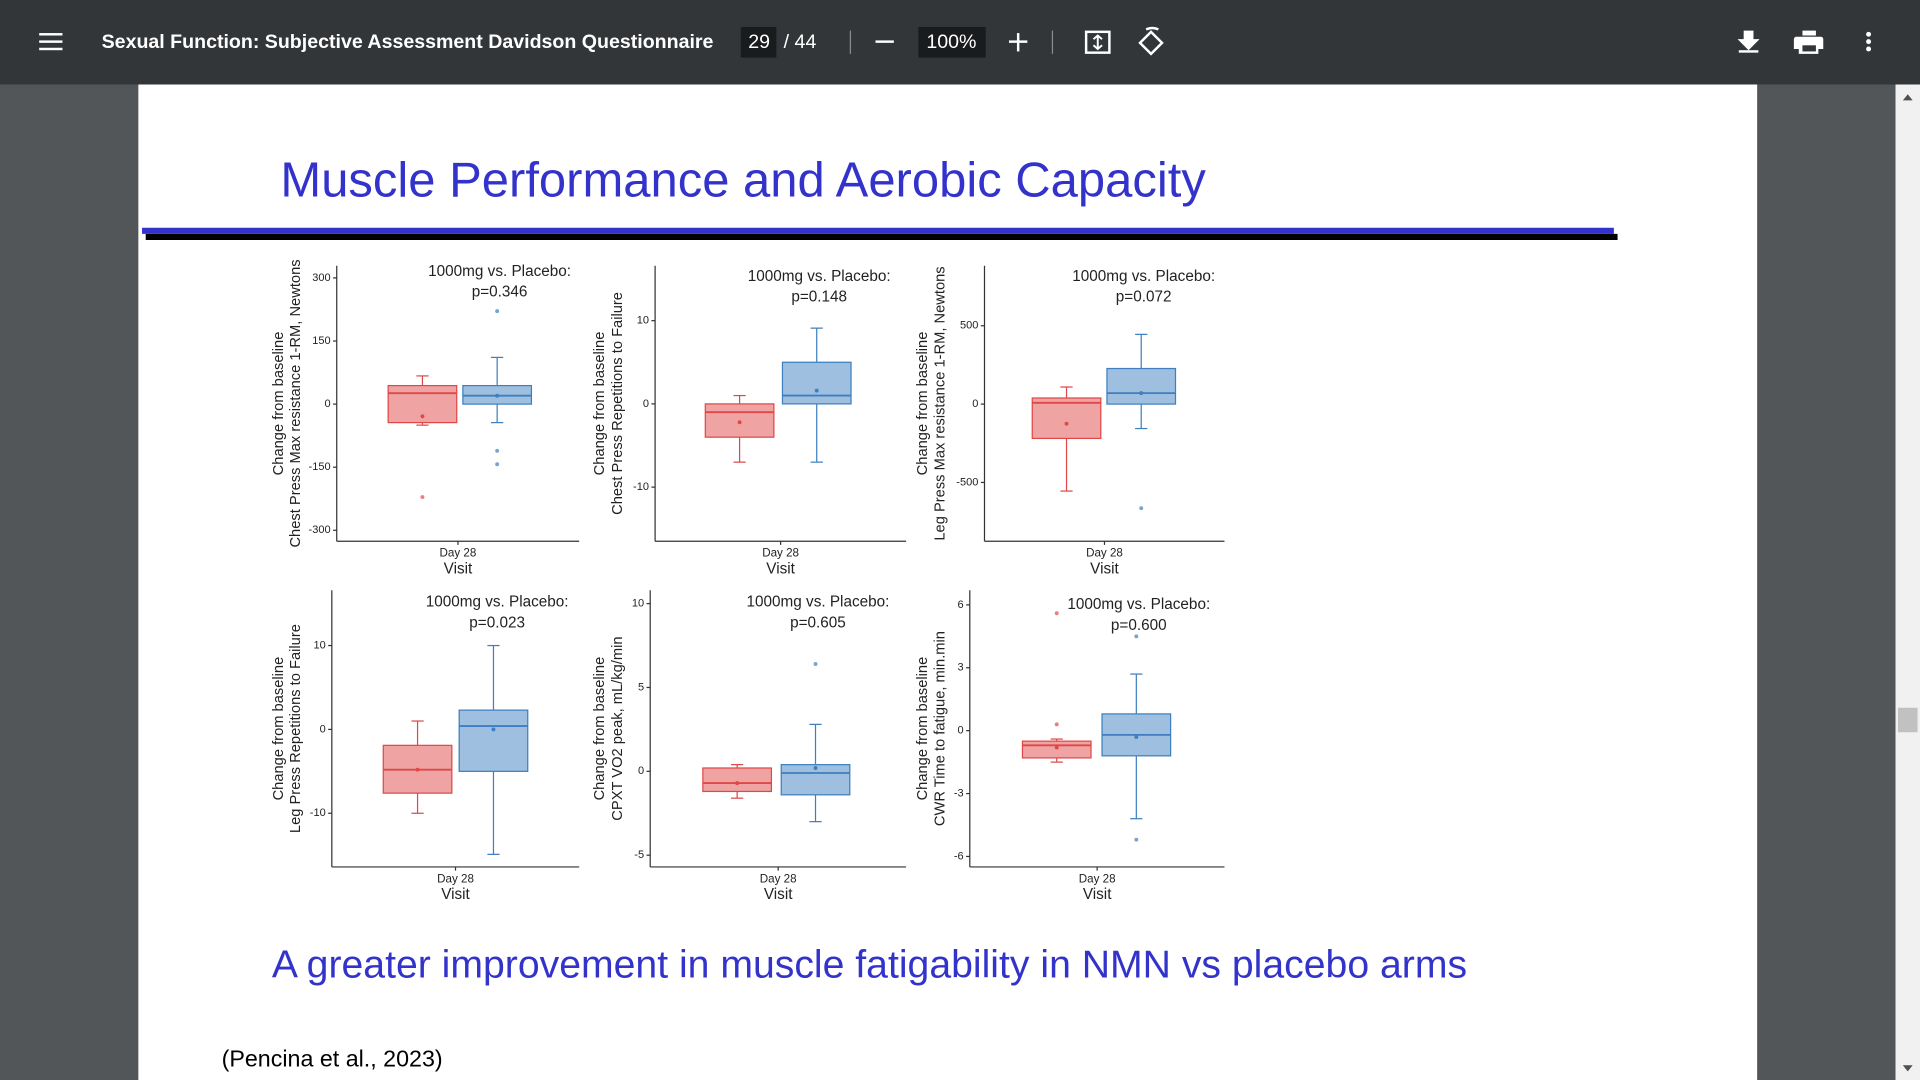 This screenshot has height=1080, width=1920. I want to click on y-tick-label: 6, so click(961, 605).